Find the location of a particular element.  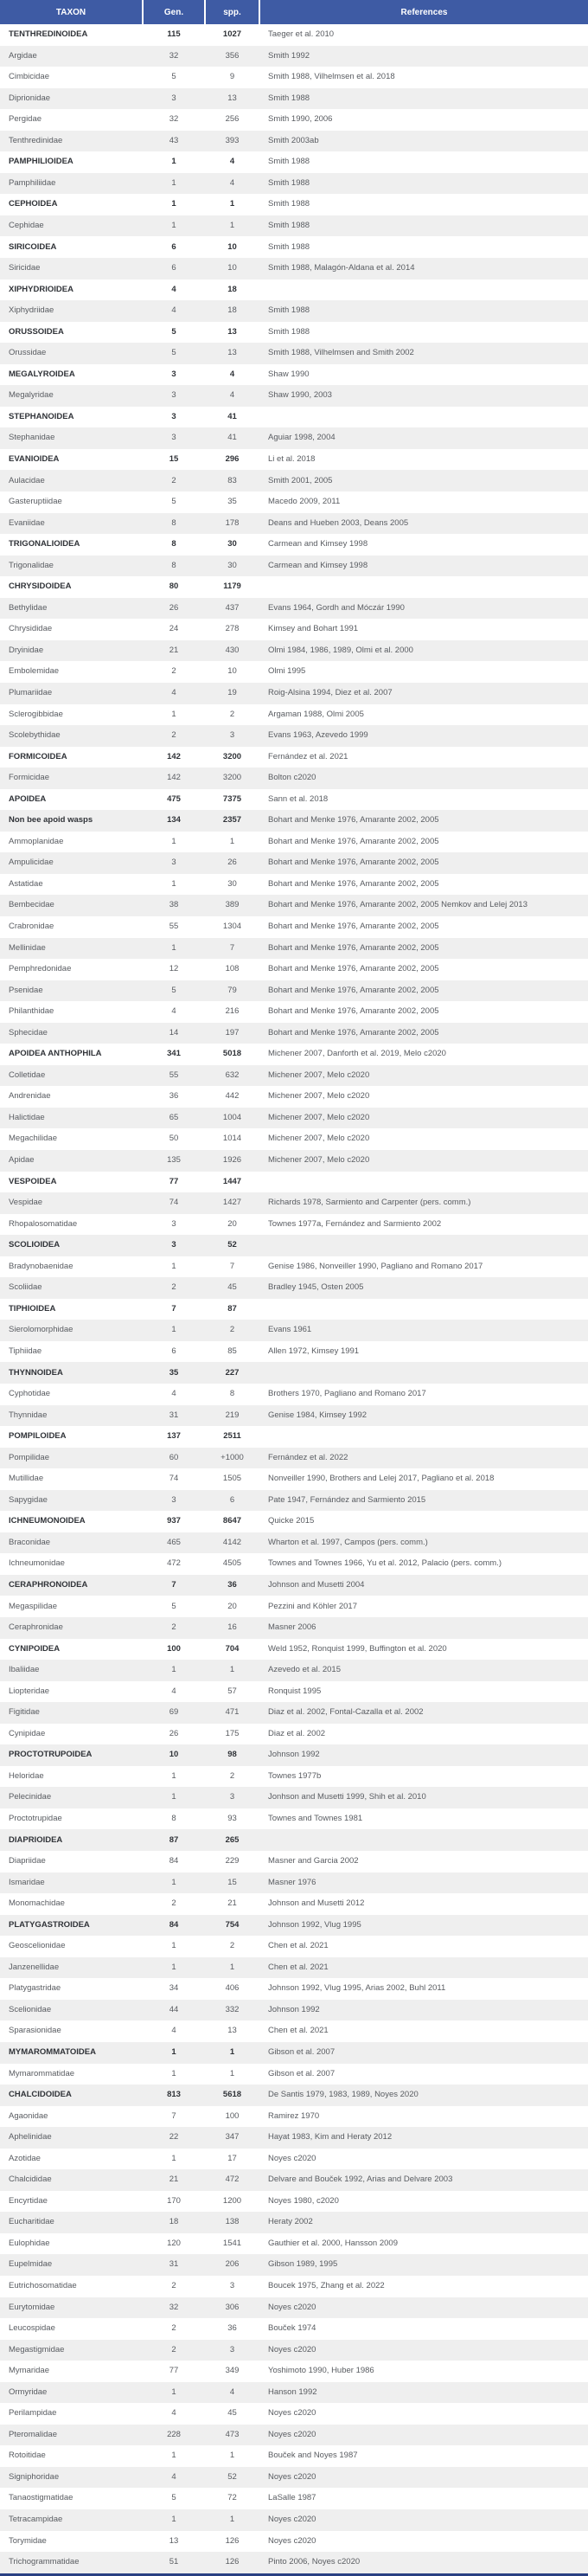

genera-count-cell: 32 is located at coordinates (174, 2308).